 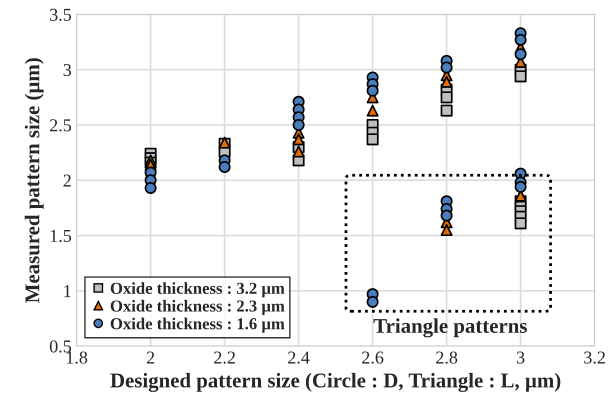 I want to click on y-tick-label: 3.5, so click(x=61, y=14).